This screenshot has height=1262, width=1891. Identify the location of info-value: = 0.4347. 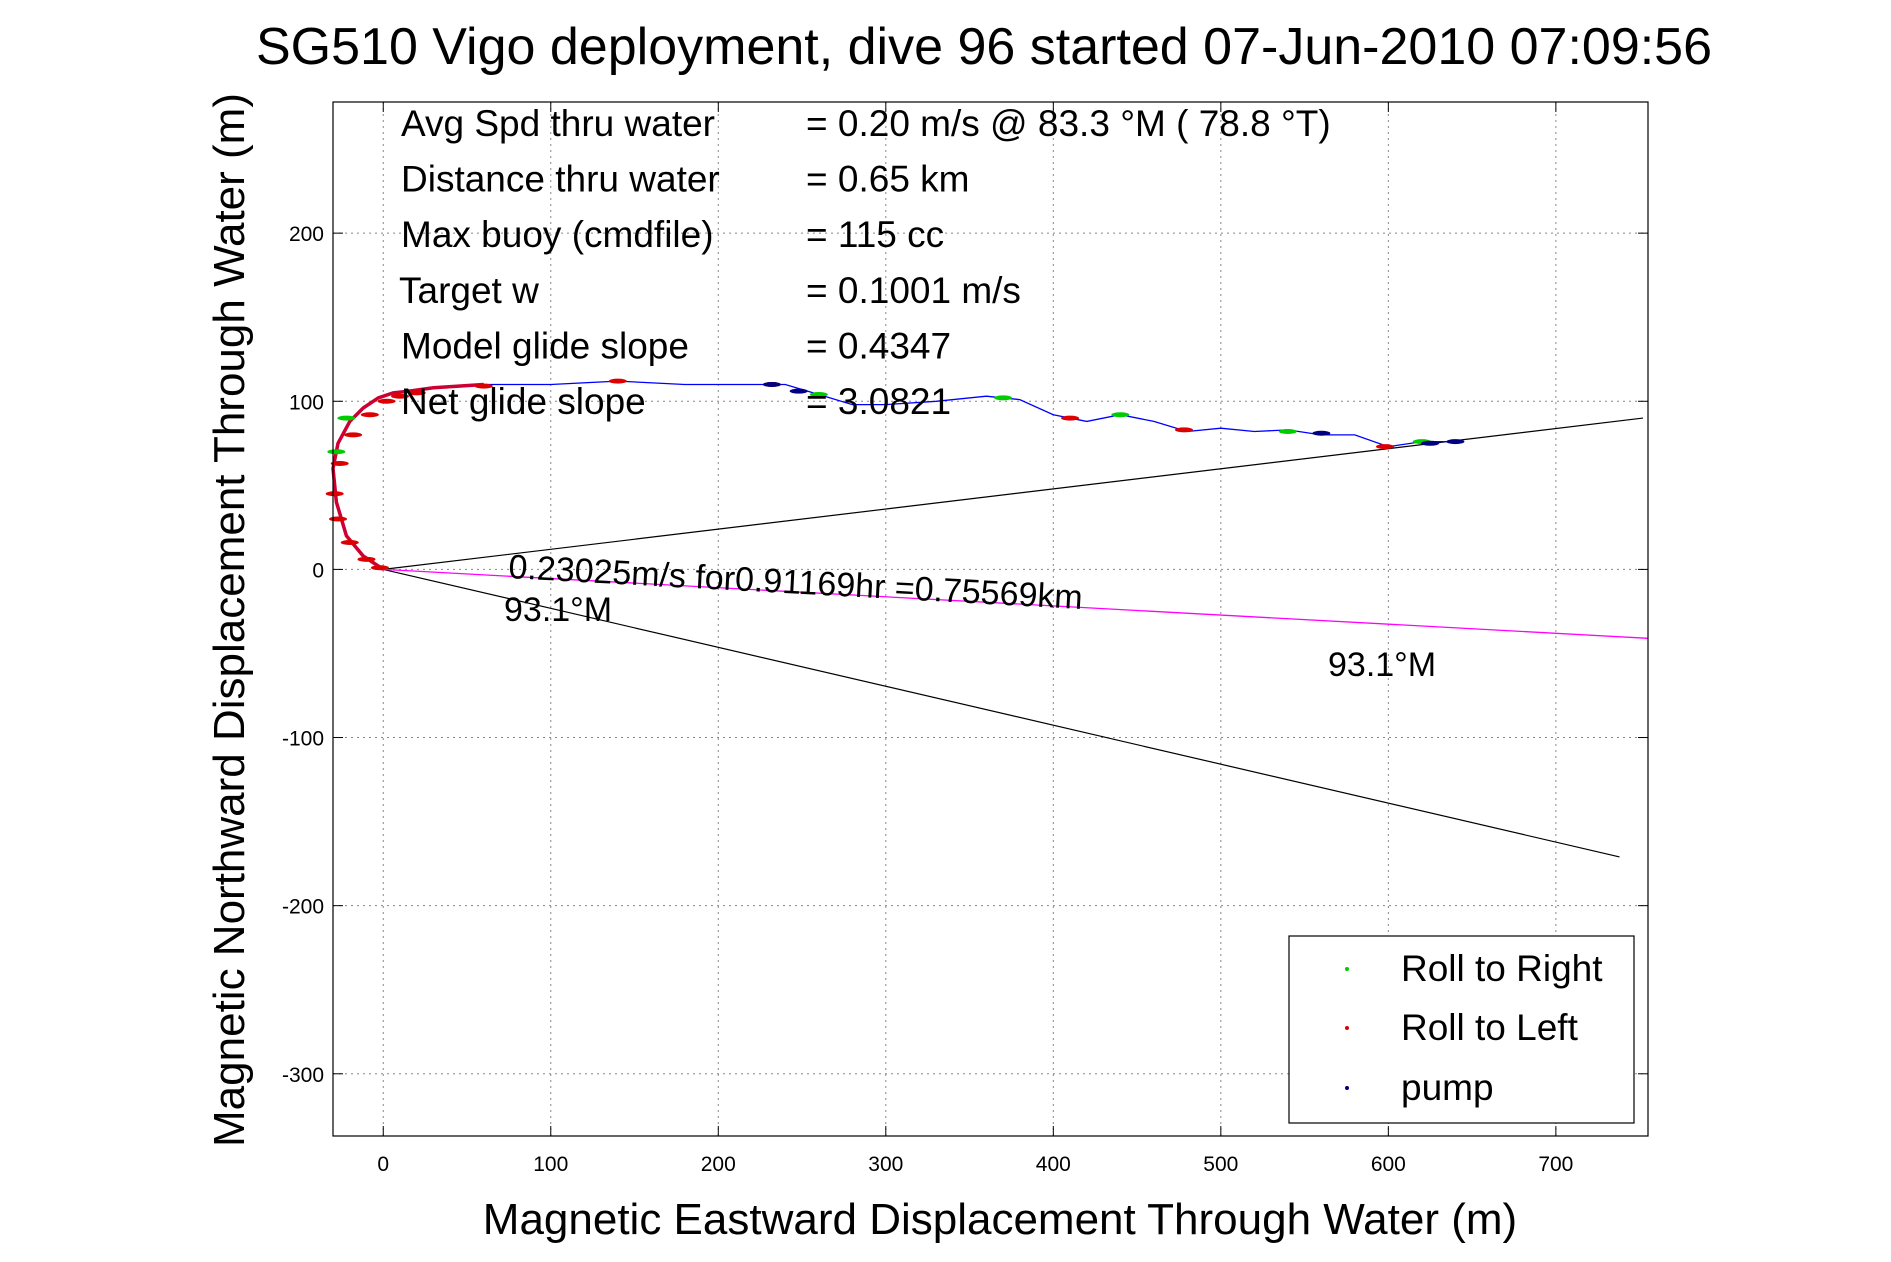
(878, 345).